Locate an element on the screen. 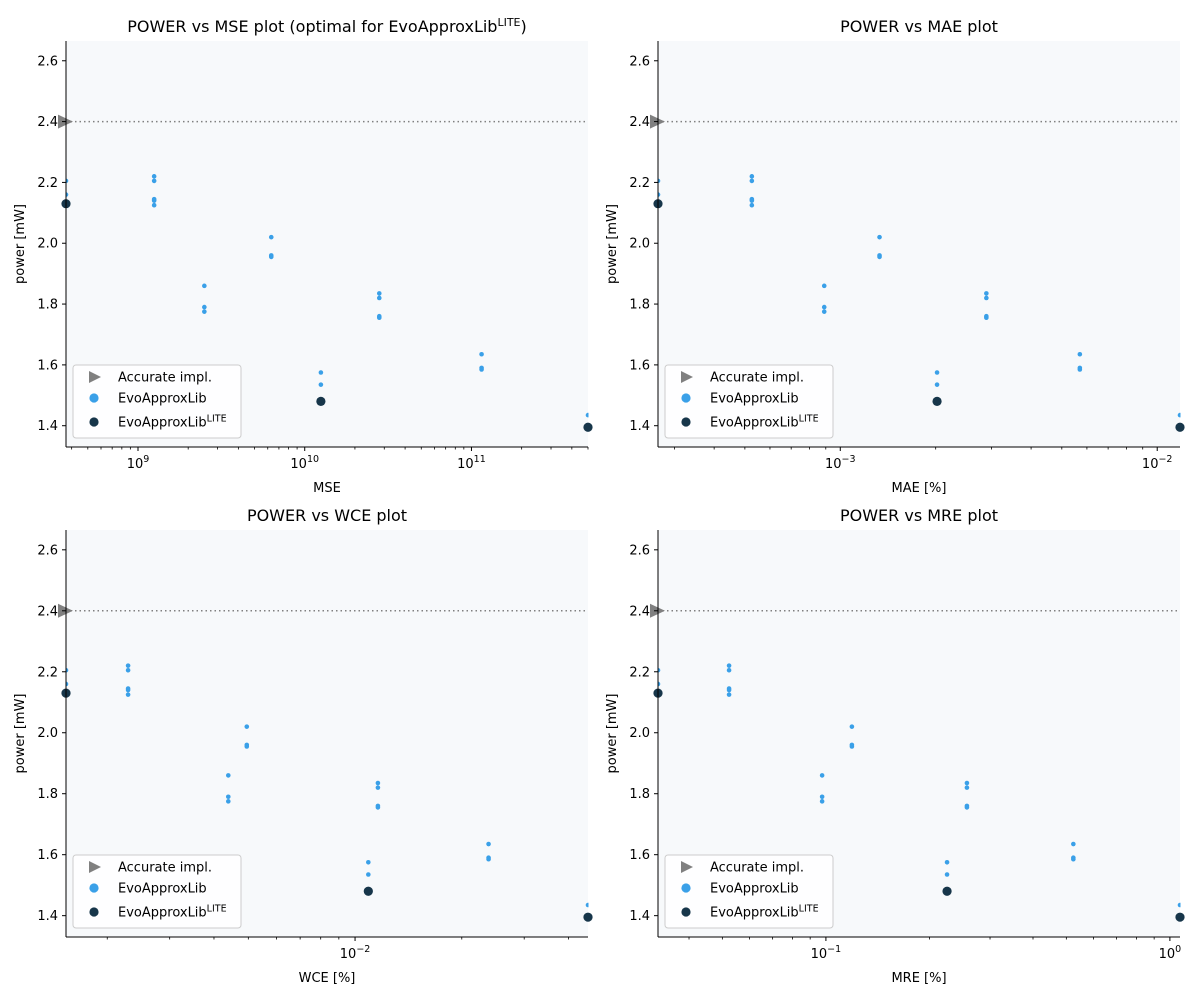  x-tick-exp: 9 is located at coordinates (146, 459).